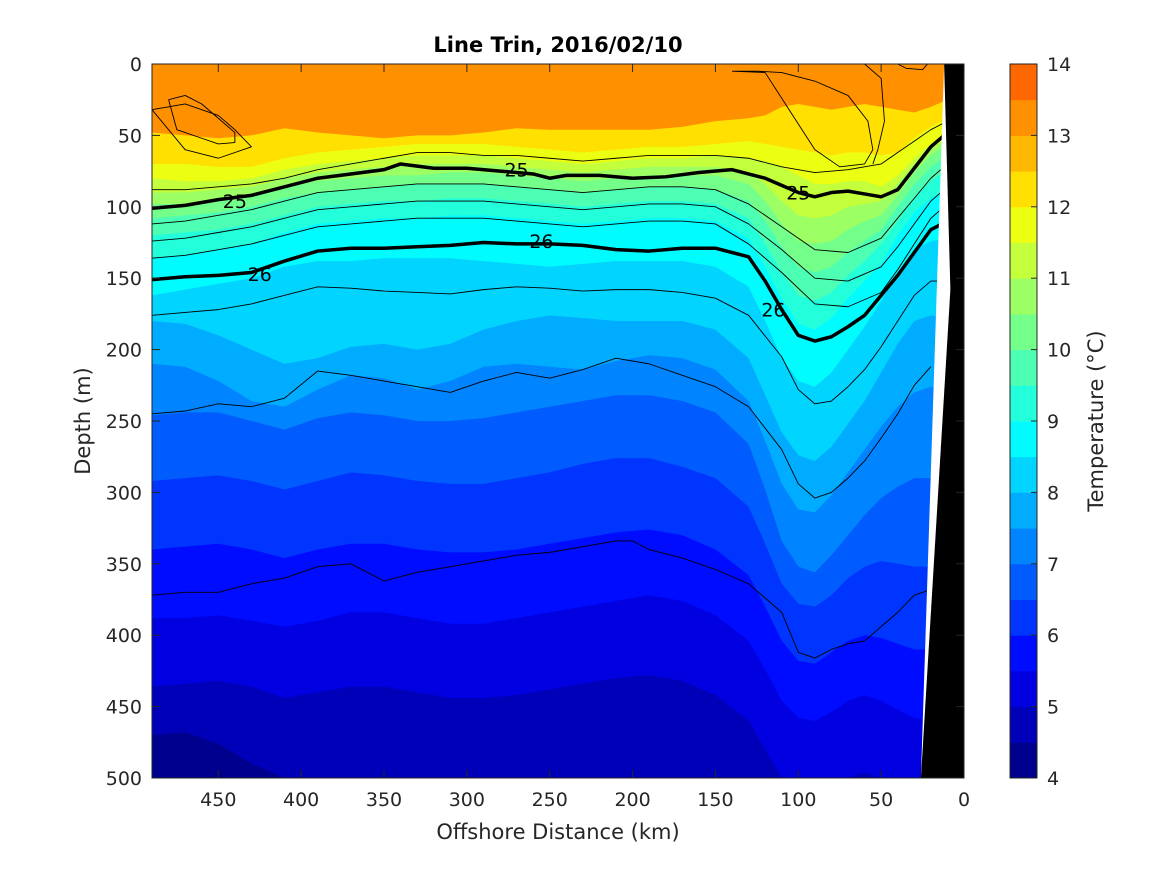  Describe the element at coordinates (964, 800) in the screenshot. I see `x-tick-label: 0` at that location.